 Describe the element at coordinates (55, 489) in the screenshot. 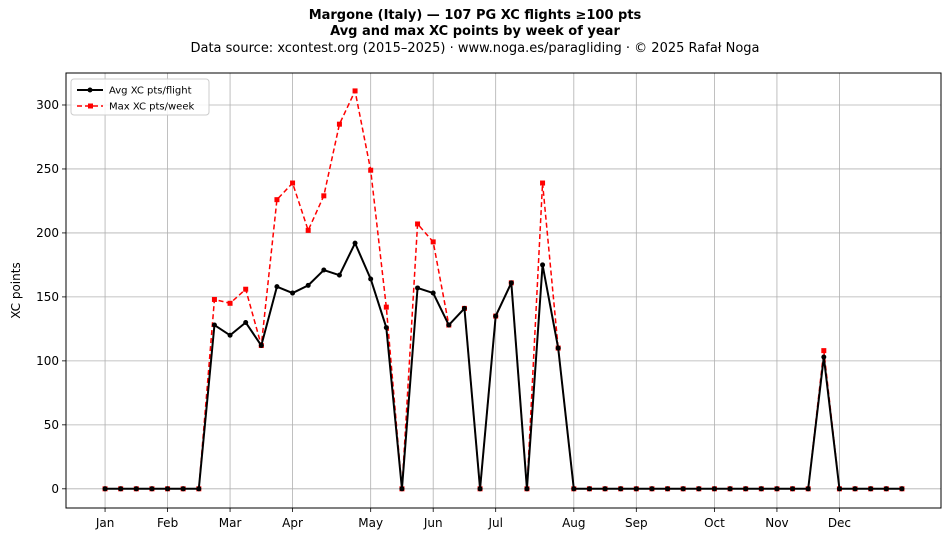

I see `y-tick-label: 0` at that location.